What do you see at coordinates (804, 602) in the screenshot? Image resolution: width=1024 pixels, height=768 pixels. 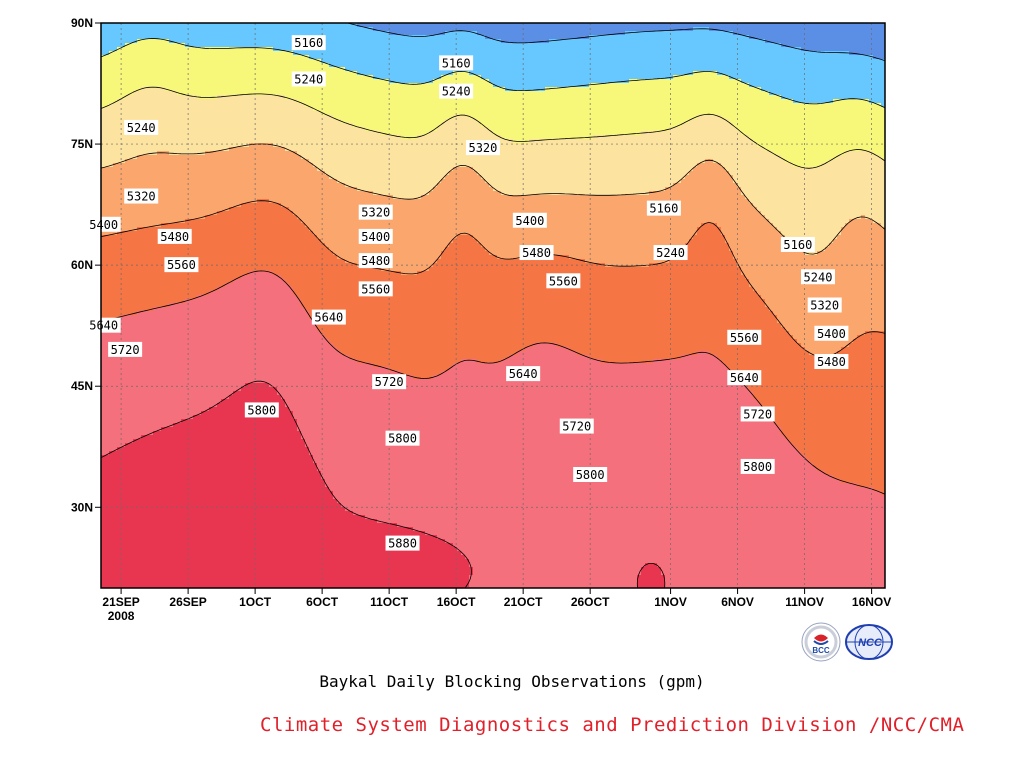 I see `x-tick-label: 11NOV` at bounding box center [804, 602].